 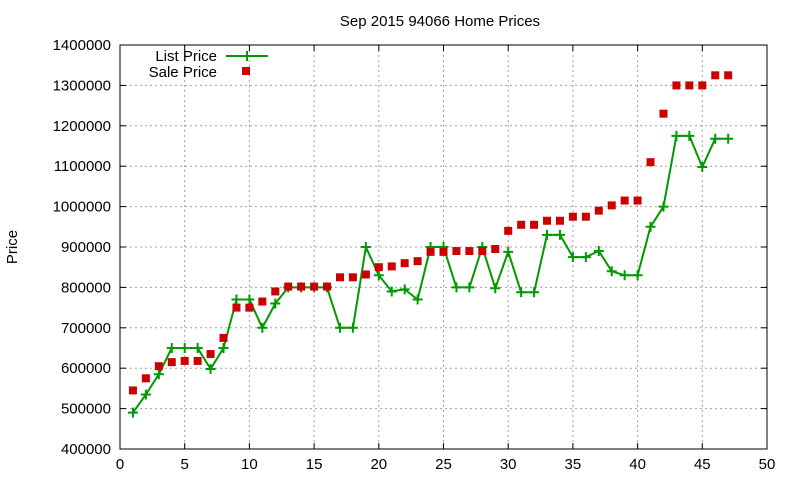 What do you see at coordinates (86, 409) in the screenshot?
I see `y-tick-label: 500000` at bounding box center [86, 409].